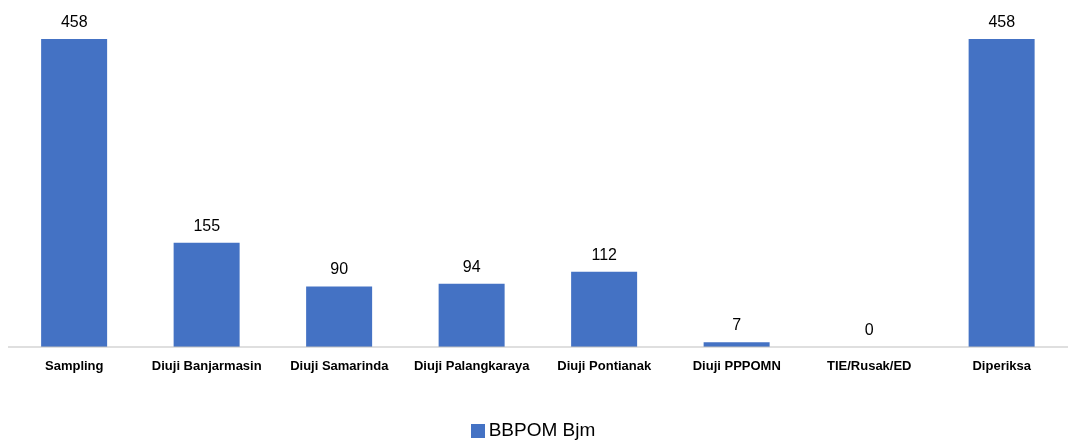  Describe the element at coordinates (471, 266) in the screenshot. I see `data-label: 94` at that location.